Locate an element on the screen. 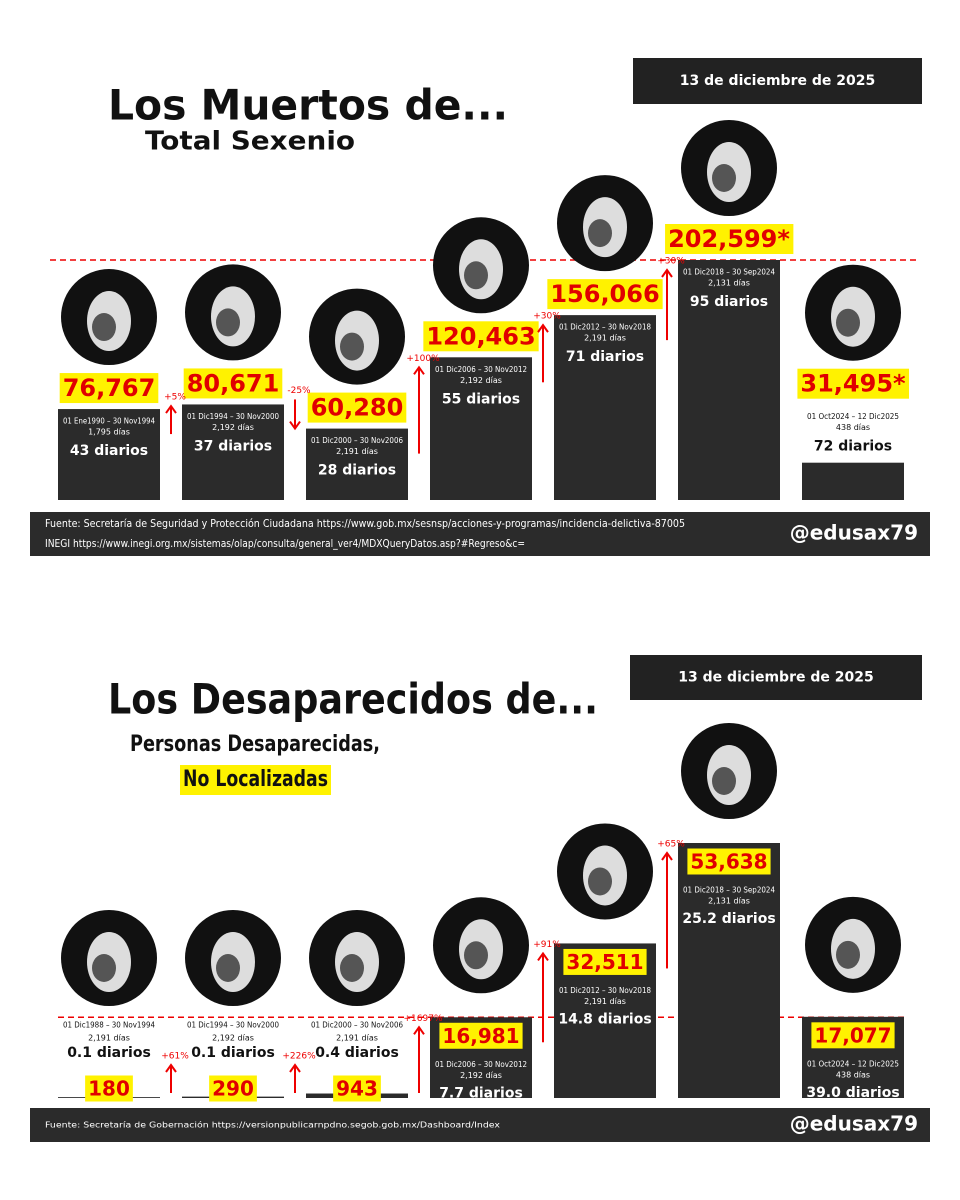  days: 2,131 días is located at coordinates (729, 283).